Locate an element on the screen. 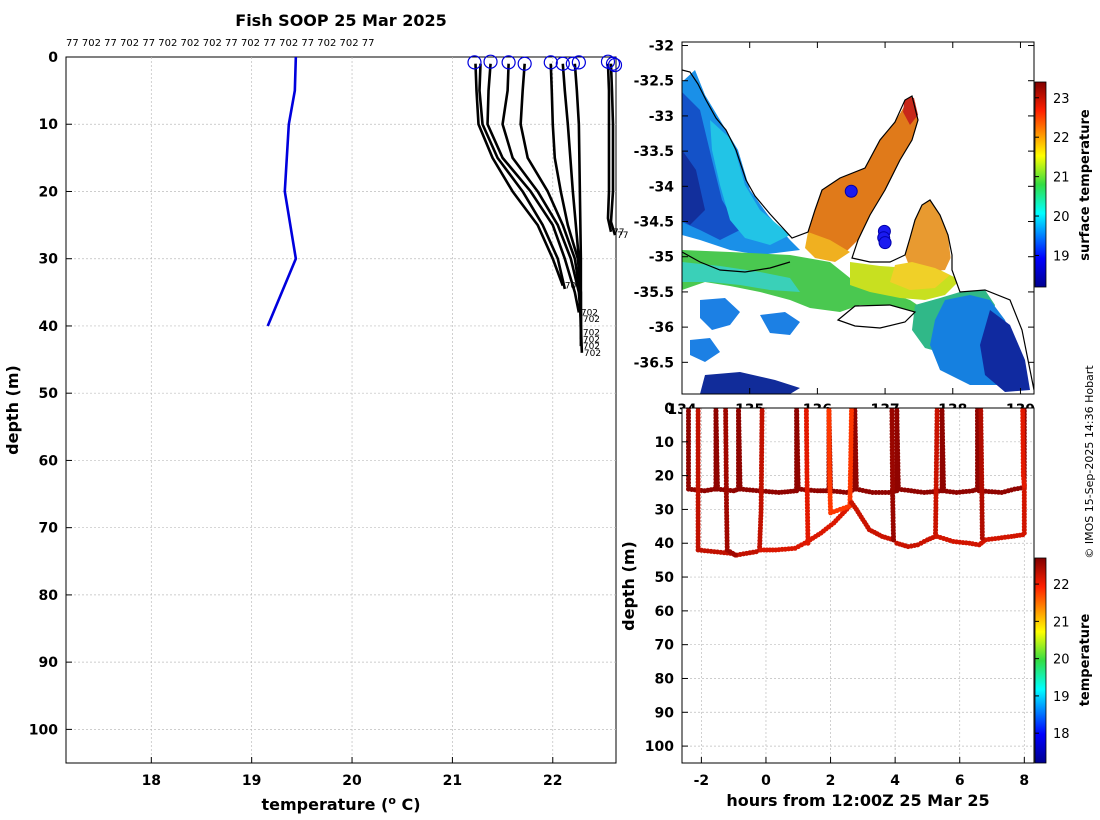 The height and width of the screenshot is (820, 1100). dives-colorbar-label: temperature is located at coordinates (1085, 660).